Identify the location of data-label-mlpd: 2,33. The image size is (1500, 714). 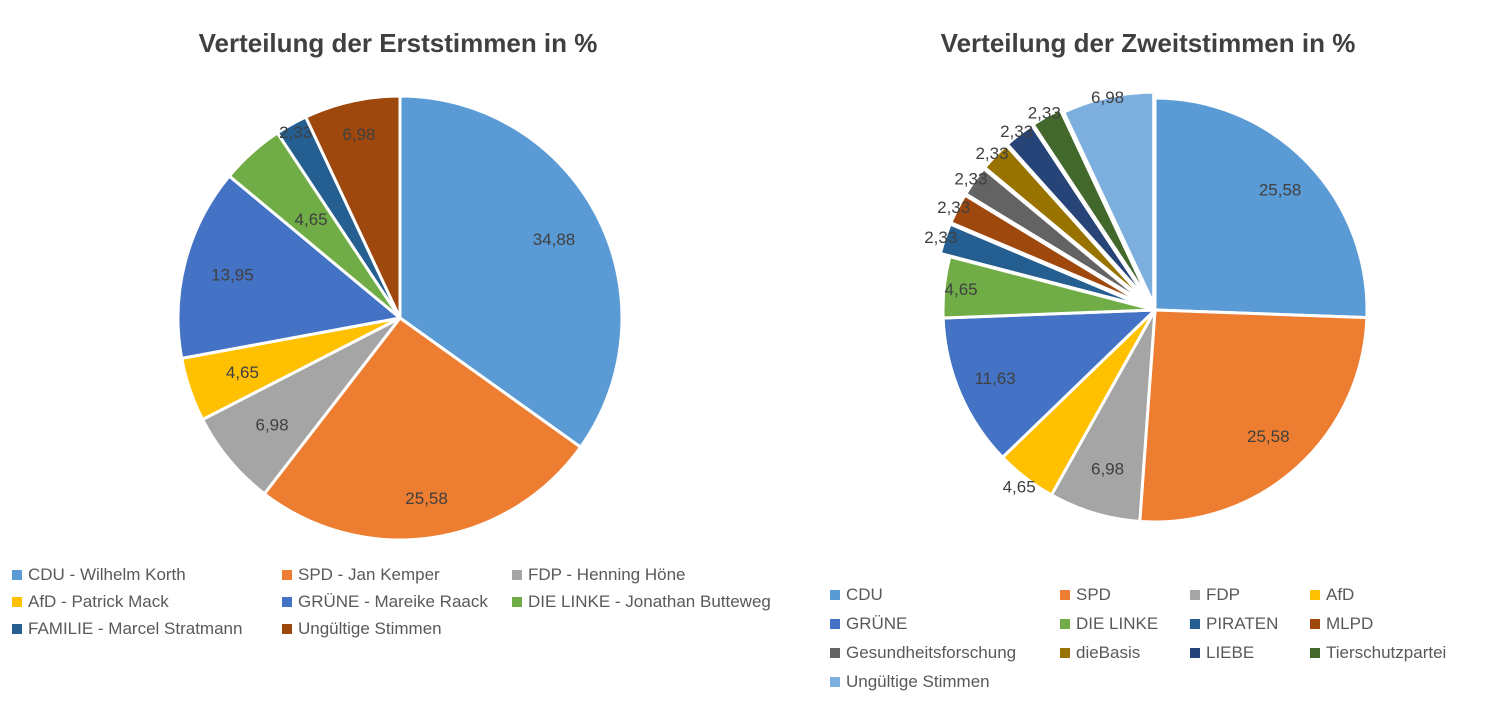
(953, 207).